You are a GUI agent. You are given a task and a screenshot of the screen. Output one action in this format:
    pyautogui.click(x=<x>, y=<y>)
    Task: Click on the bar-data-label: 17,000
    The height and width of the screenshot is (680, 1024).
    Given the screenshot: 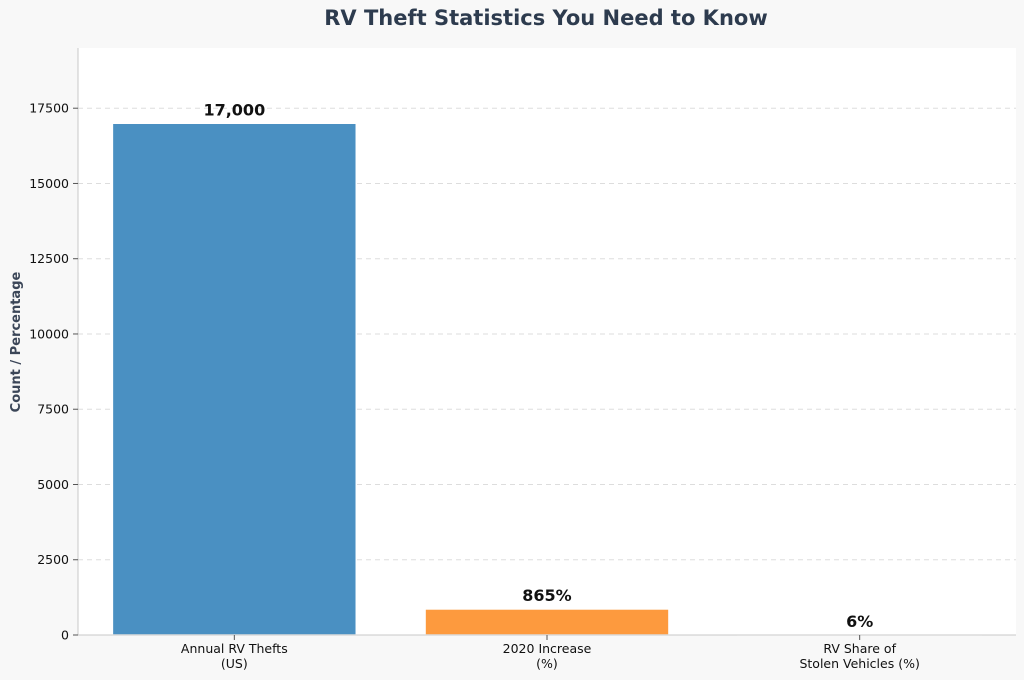 What is the action you would take?
    pyautogui.click(x=234, y=109)
    